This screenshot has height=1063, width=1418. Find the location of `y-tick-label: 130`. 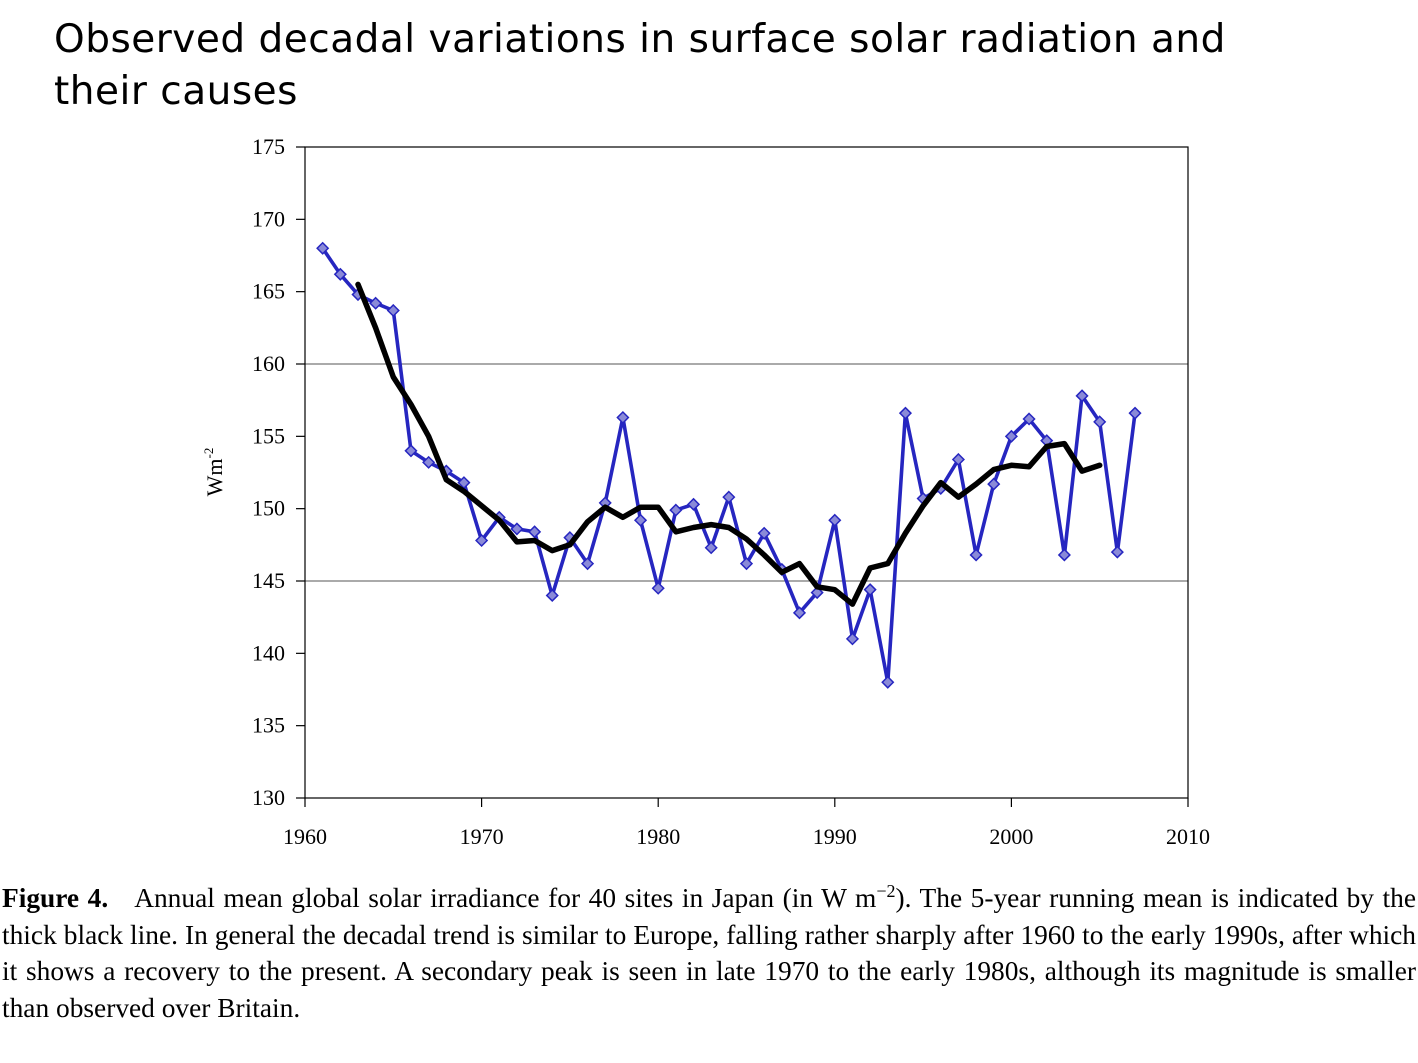

y-tick-label: 130 is located at coordinates (268, 797).